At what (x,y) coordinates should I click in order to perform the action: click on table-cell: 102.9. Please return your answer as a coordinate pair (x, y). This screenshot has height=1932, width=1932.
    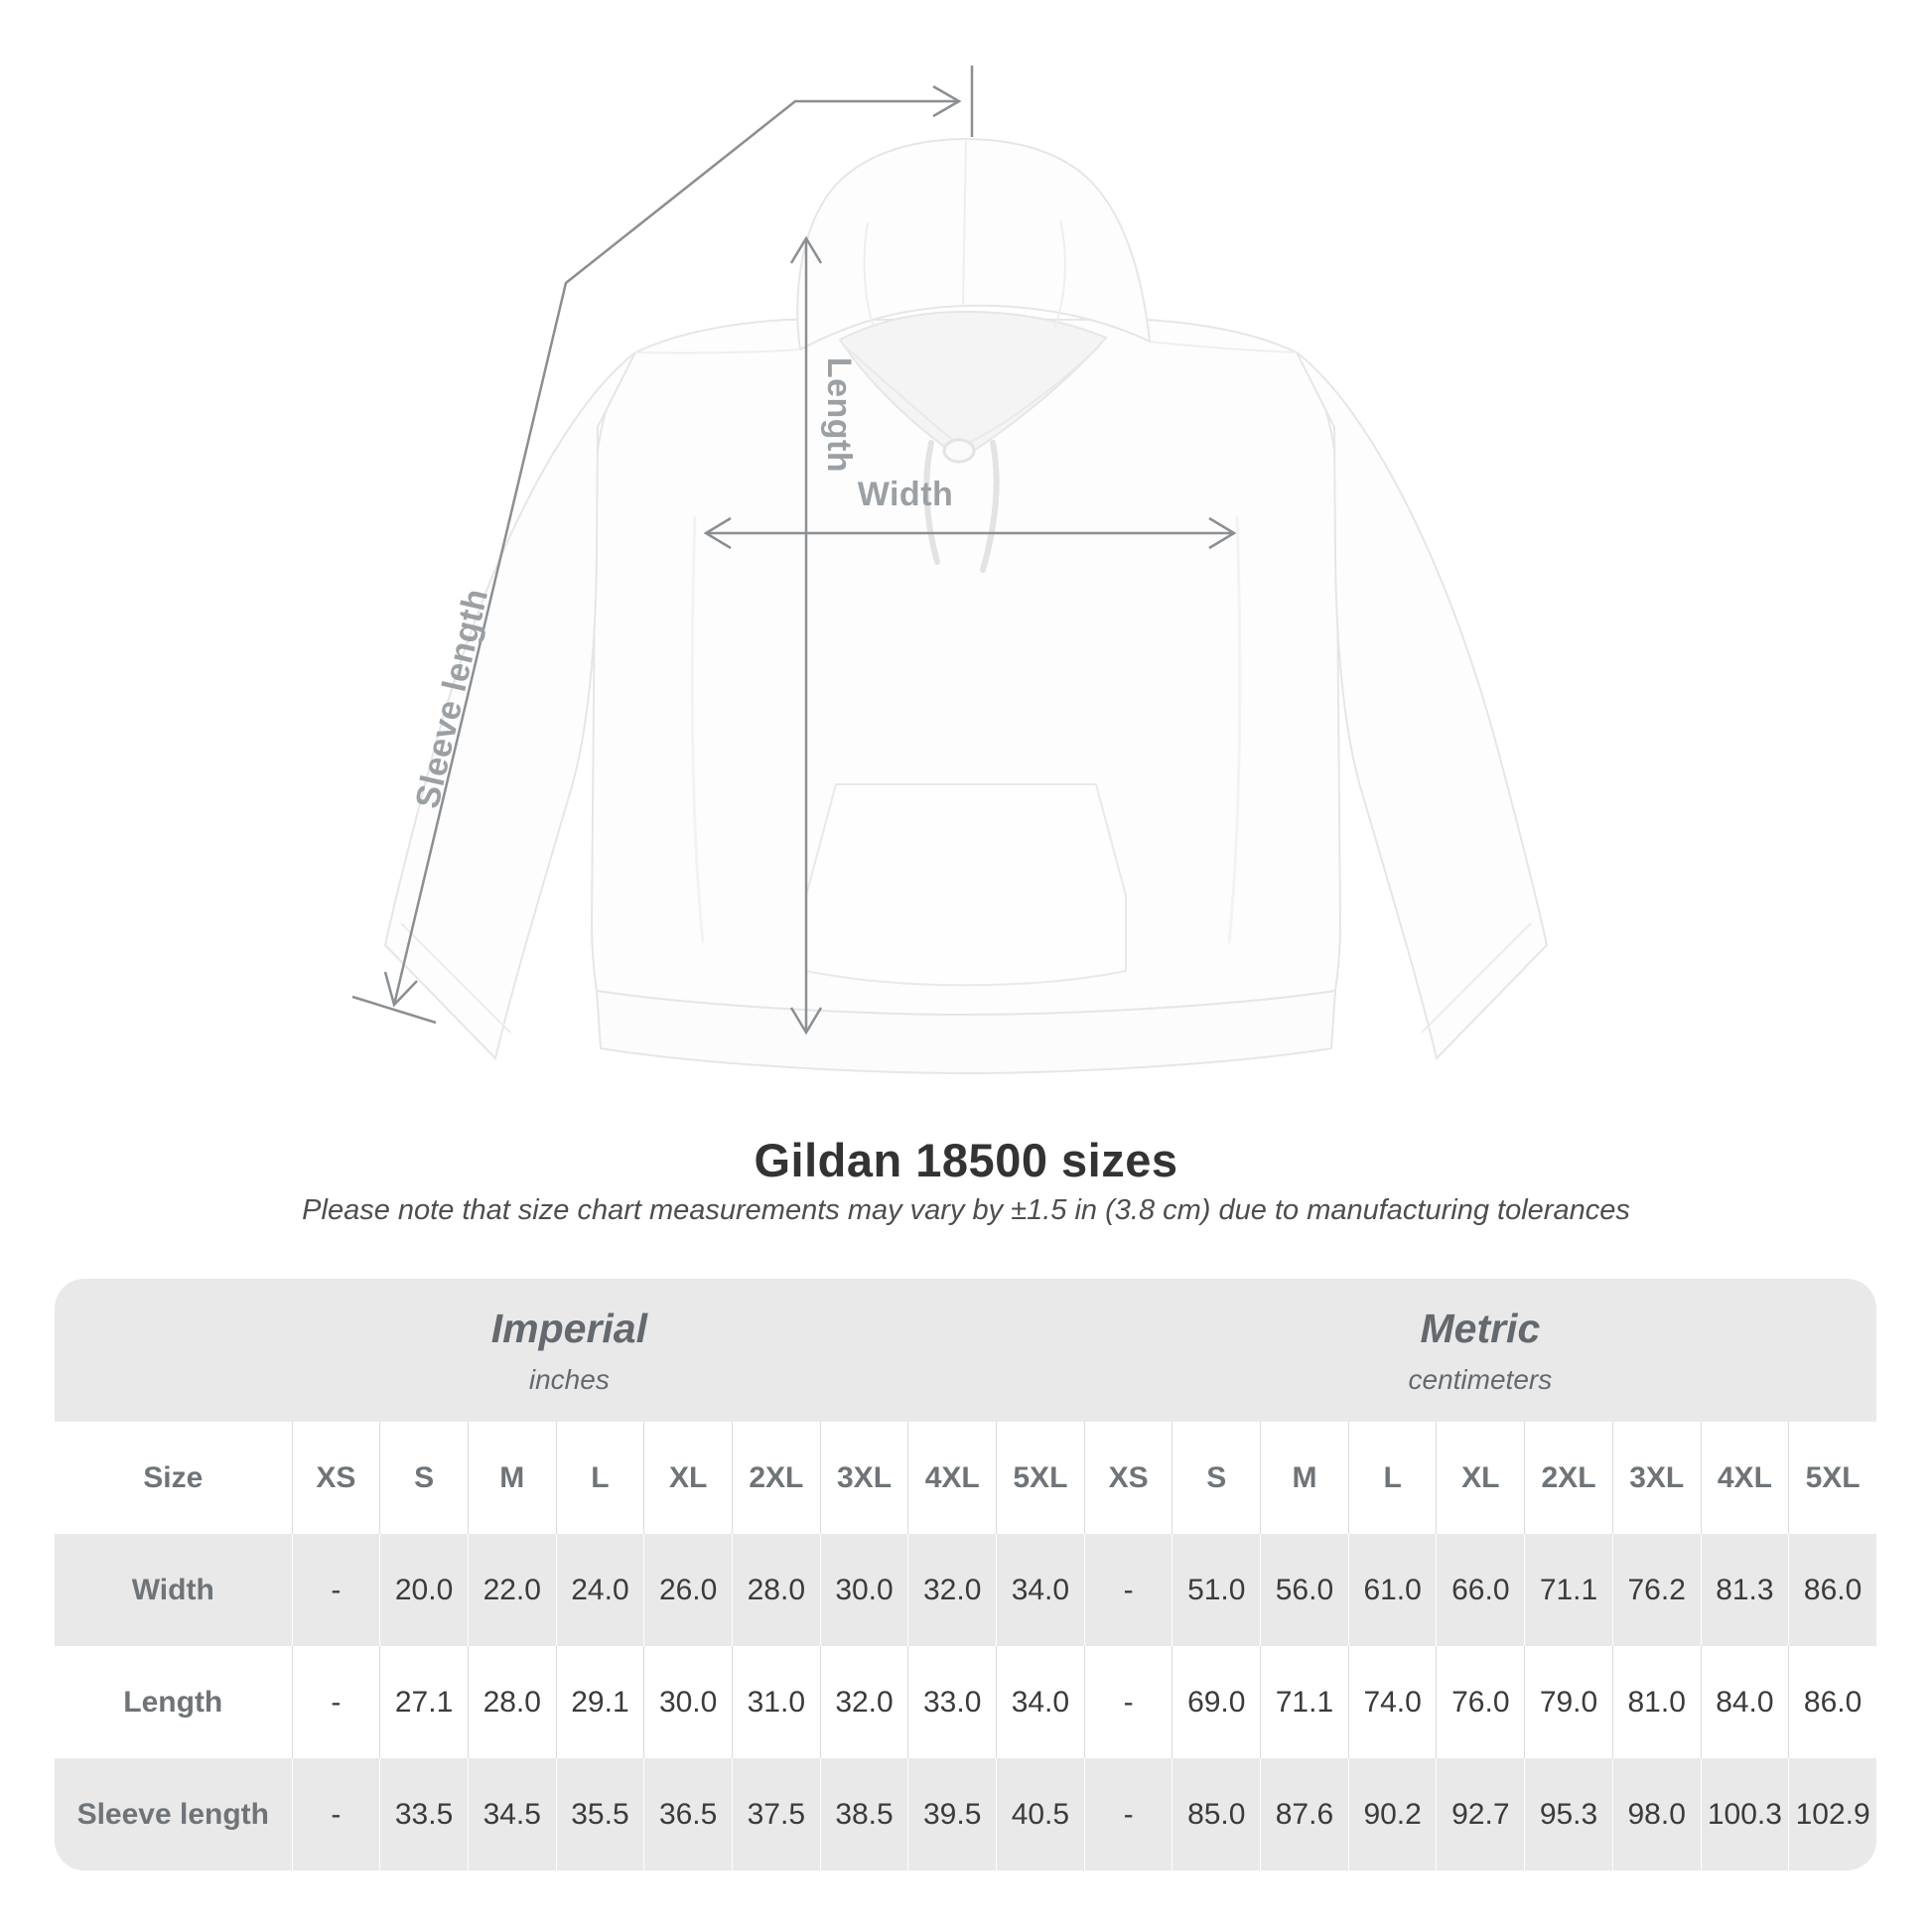
    Looking at the image, I should click on (1832, 1814).